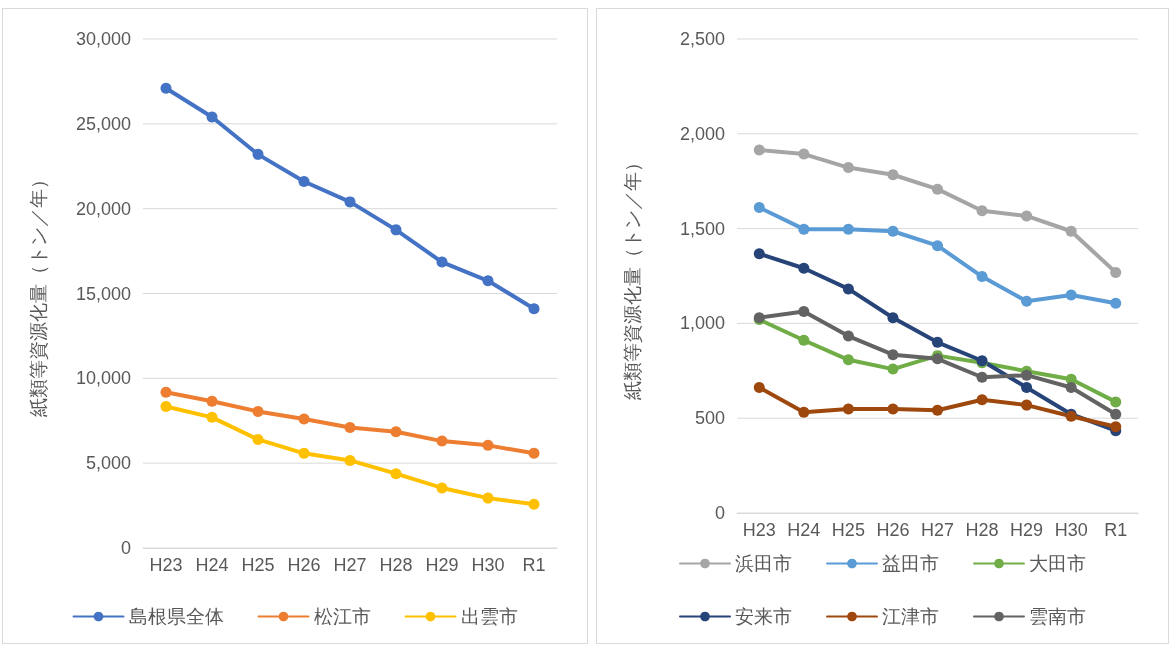 The image size is (1171, 648). What do you see at coordinates (1027, 530) in the screenshot?
I see `x-tick-label: H29` at bounding box center [1027, 530].